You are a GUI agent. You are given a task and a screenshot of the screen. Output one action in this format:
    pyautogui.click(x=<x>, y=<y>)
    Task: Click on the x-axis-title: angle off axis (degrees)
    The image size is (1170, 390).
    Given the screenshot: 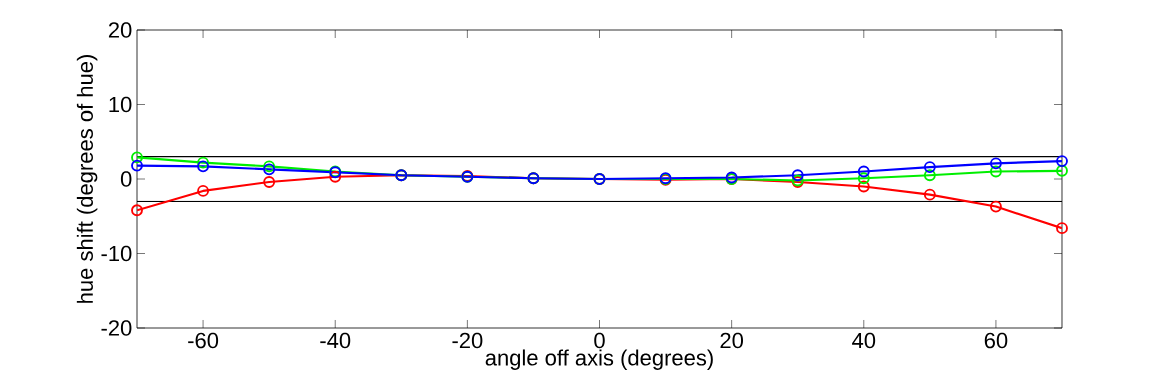 What is the action you would take?
    pyautogui.click(x=599, y=359)
    